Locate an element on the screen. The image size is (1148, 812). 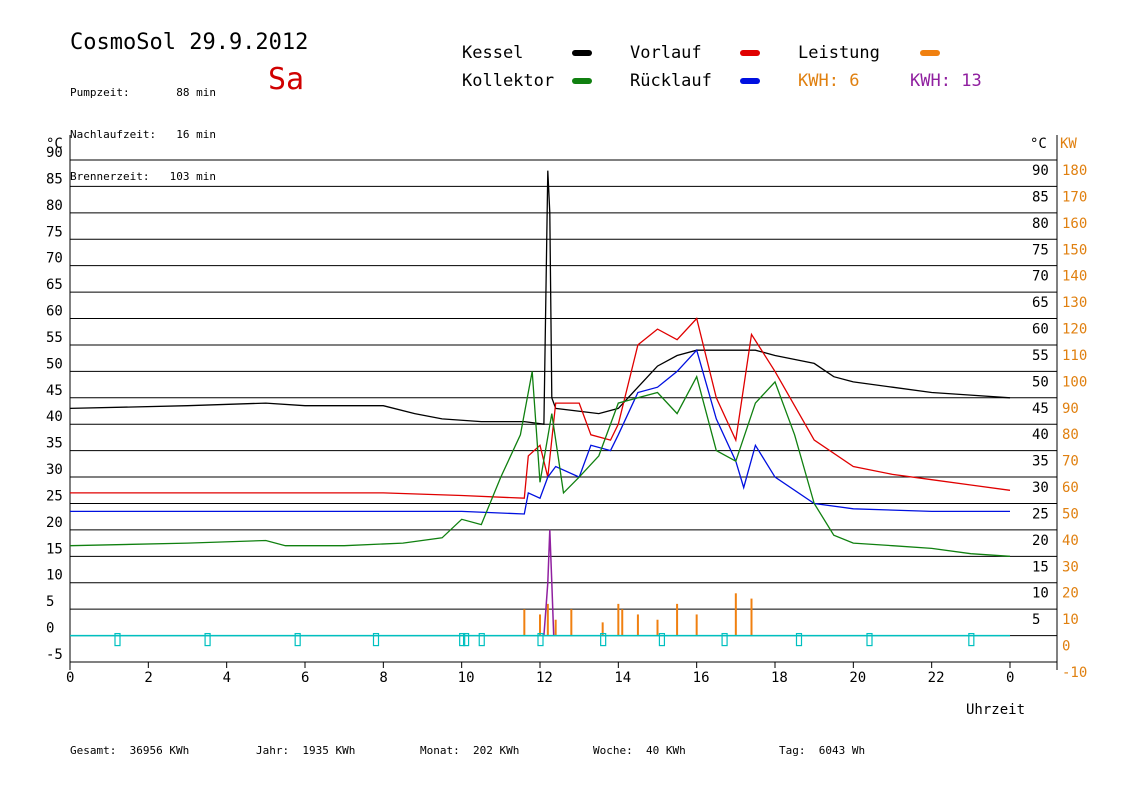
y2-tick: 120 is located at coordinates (1074, 330).